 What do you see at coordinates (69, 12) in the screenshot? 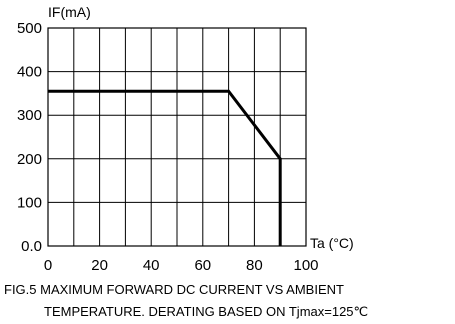
I see `y-axis-label: IF(mA)` at bounding box center [69, 12].